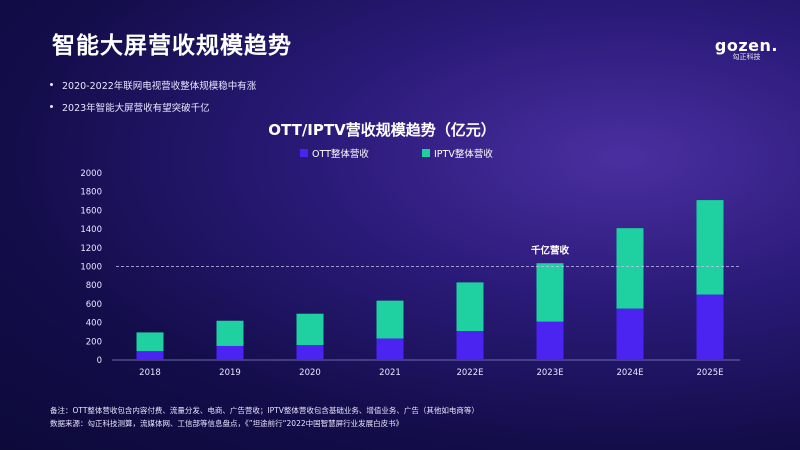 The image size is (800, 450). What do you see at coordinates (550, 251) in the screenshot?
I see `reference-line-label: 千亿营收` at bounding box center [550, 251].